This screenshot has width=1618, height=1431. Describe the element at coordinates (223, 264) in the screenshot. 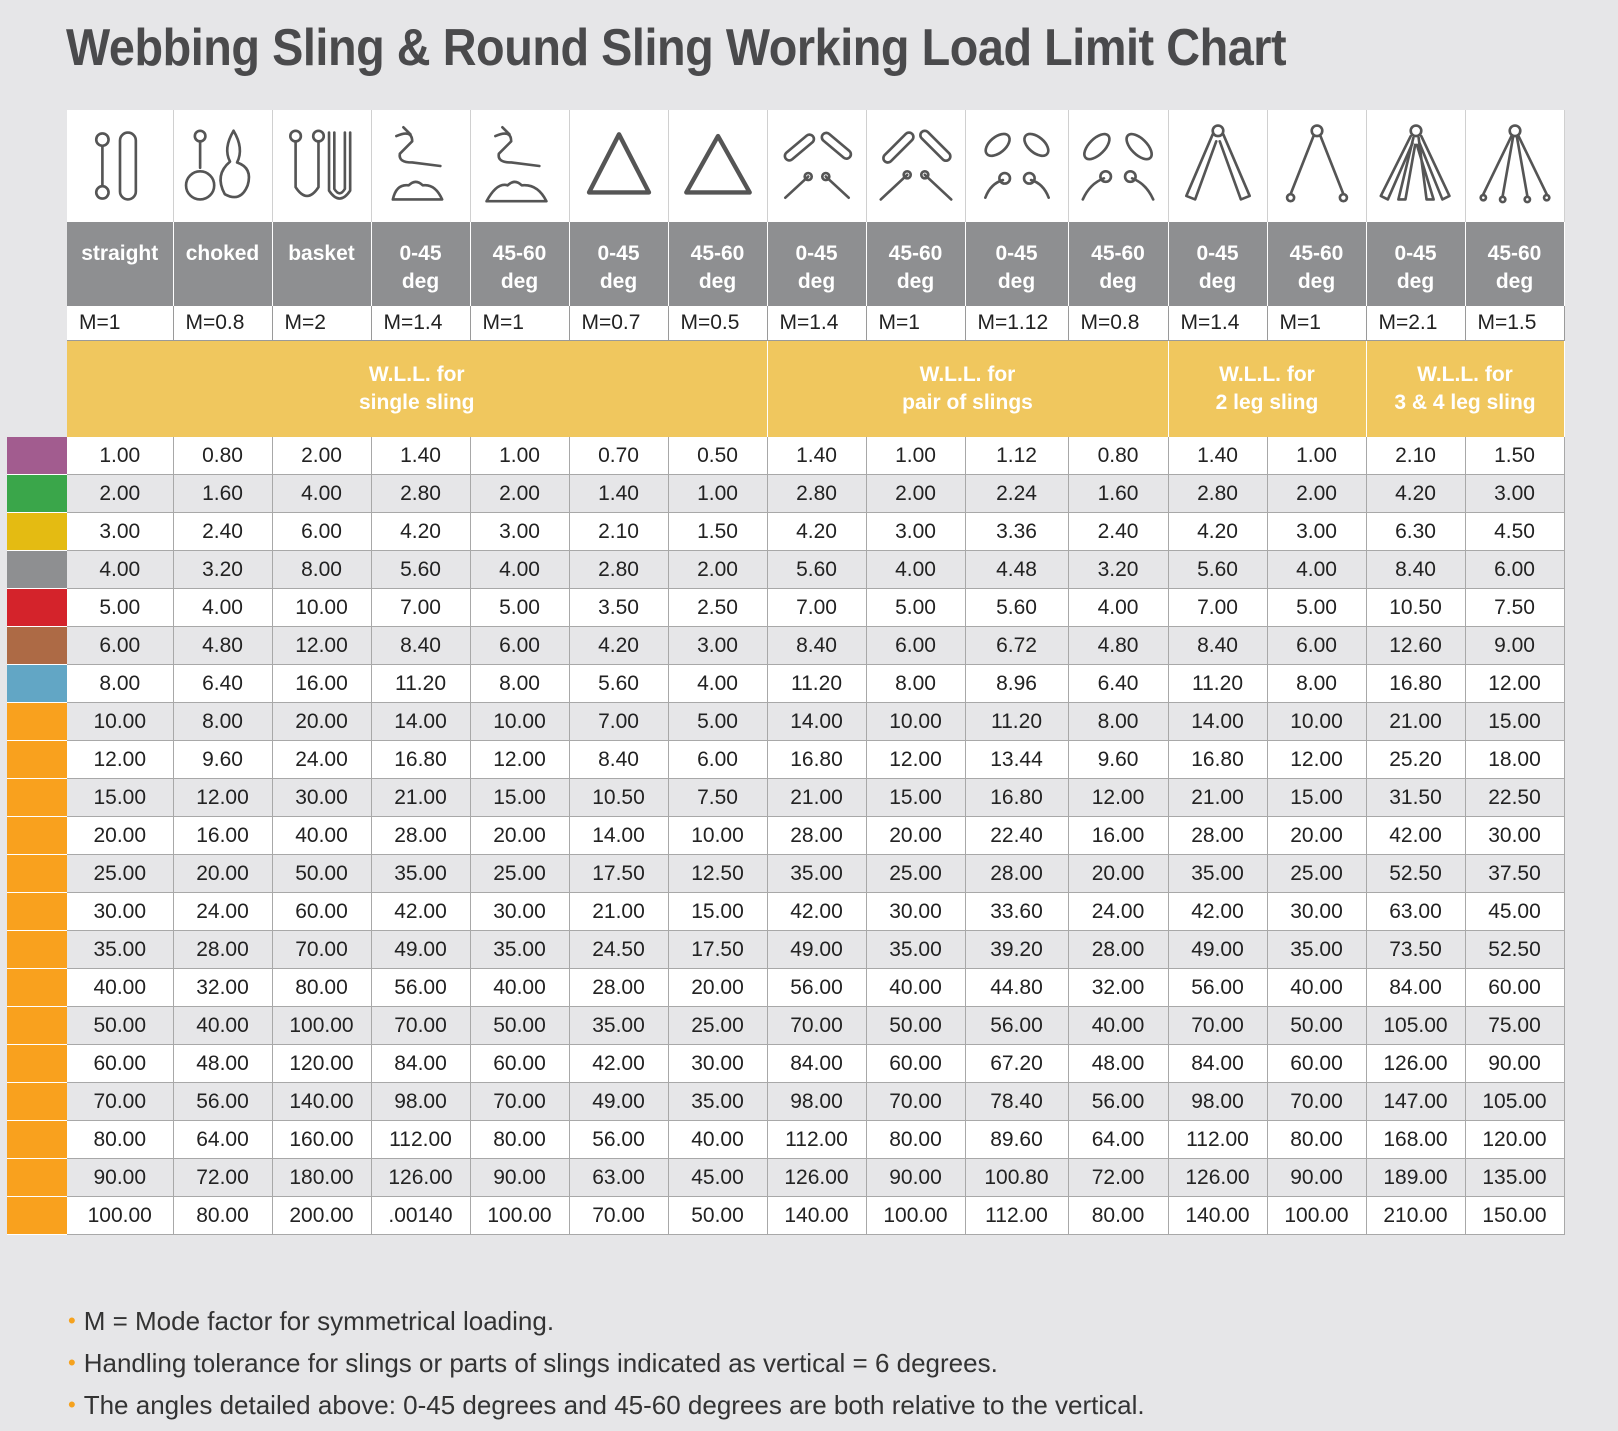

I see `hitch-label: choked` at that location.